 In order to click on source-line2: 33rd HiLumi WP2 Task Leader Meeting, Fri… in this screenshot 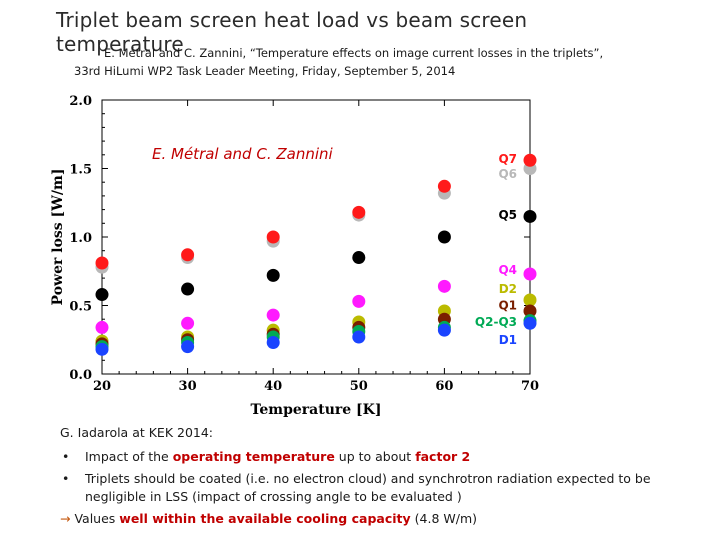, I will do `click(265, 71)`.